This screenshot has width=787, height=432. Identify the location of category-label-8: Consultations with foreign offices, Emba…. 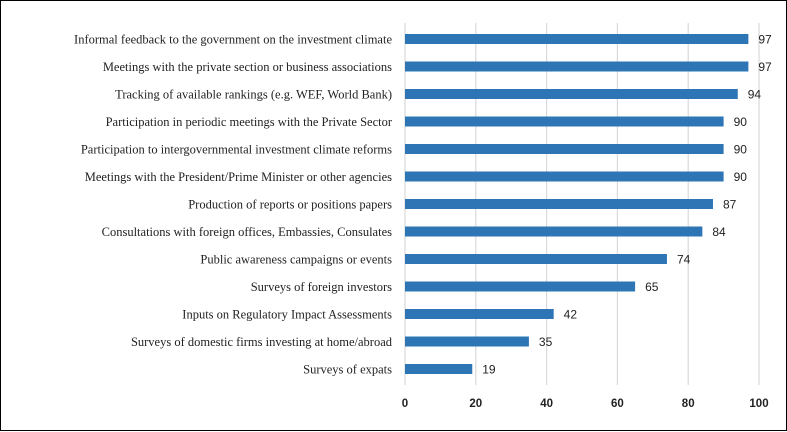
(247, 232).